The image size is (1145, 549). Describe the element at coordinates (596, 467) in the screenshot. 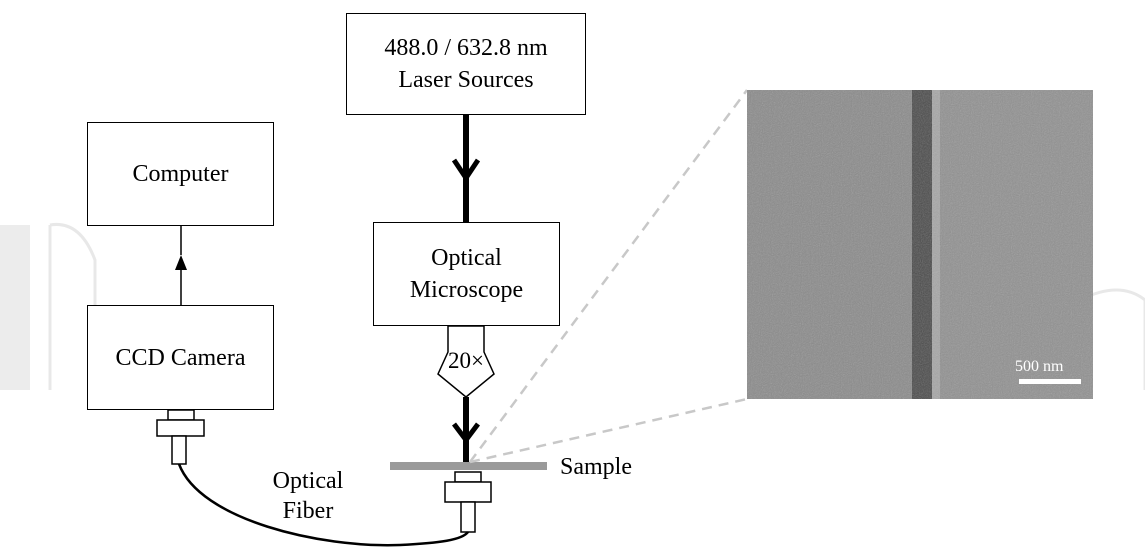

I see `sample-label: Sample` at that location.